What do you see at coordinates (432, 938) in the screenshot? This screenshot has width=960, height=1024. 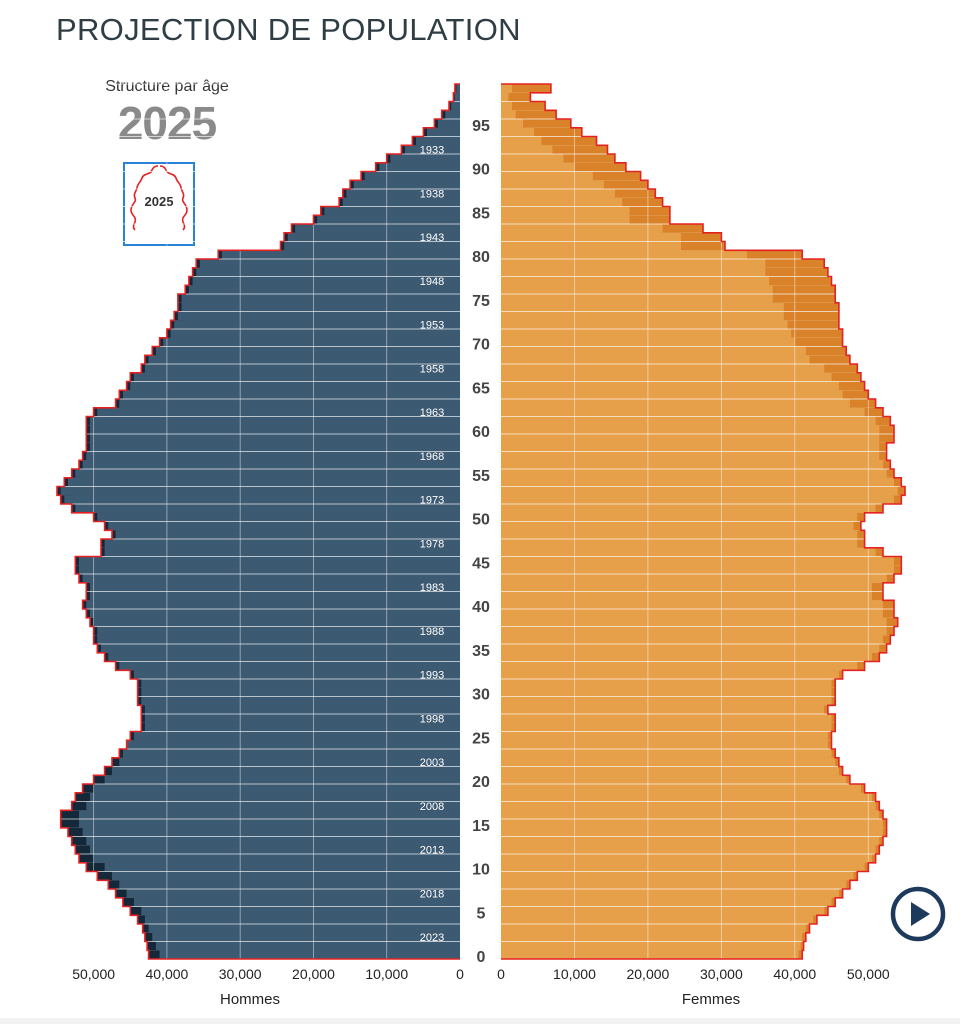 I see `birth-year-label: 2023` at bounding box center [432, 938].